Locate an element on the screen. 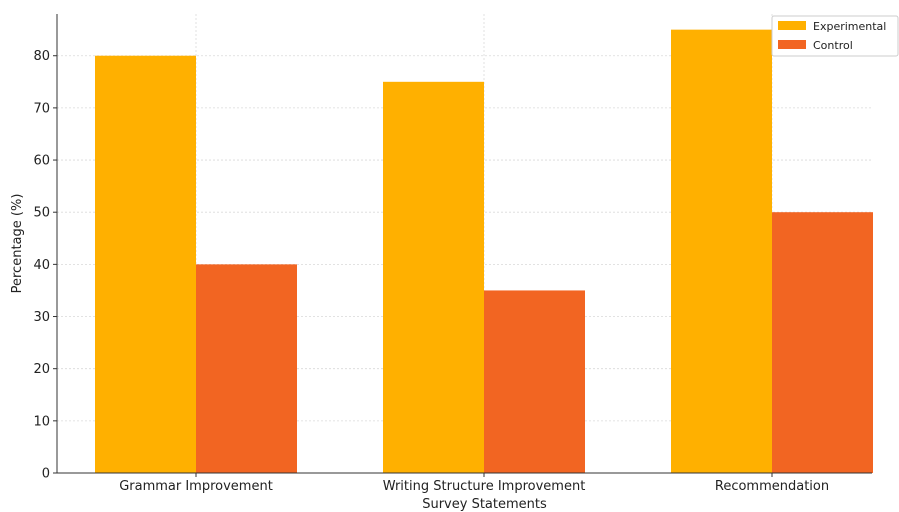 This screenshot has height=512, width=899. y-tick-label: 80 is located at coordinates (41, 56).